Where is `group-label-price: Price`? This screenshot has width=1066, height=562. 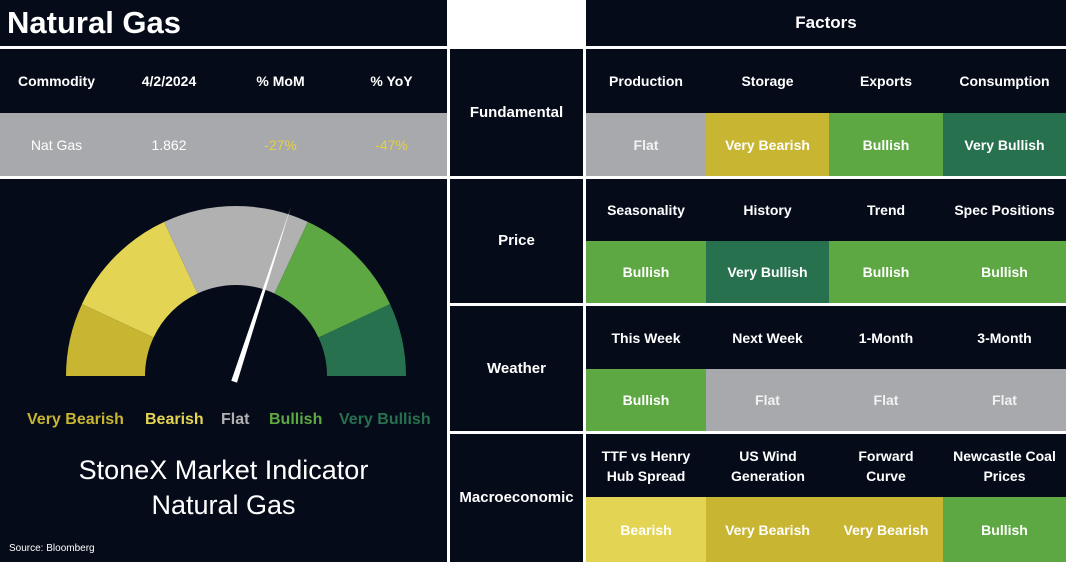 group-label-price: Price is located at coordinates (516, 240).